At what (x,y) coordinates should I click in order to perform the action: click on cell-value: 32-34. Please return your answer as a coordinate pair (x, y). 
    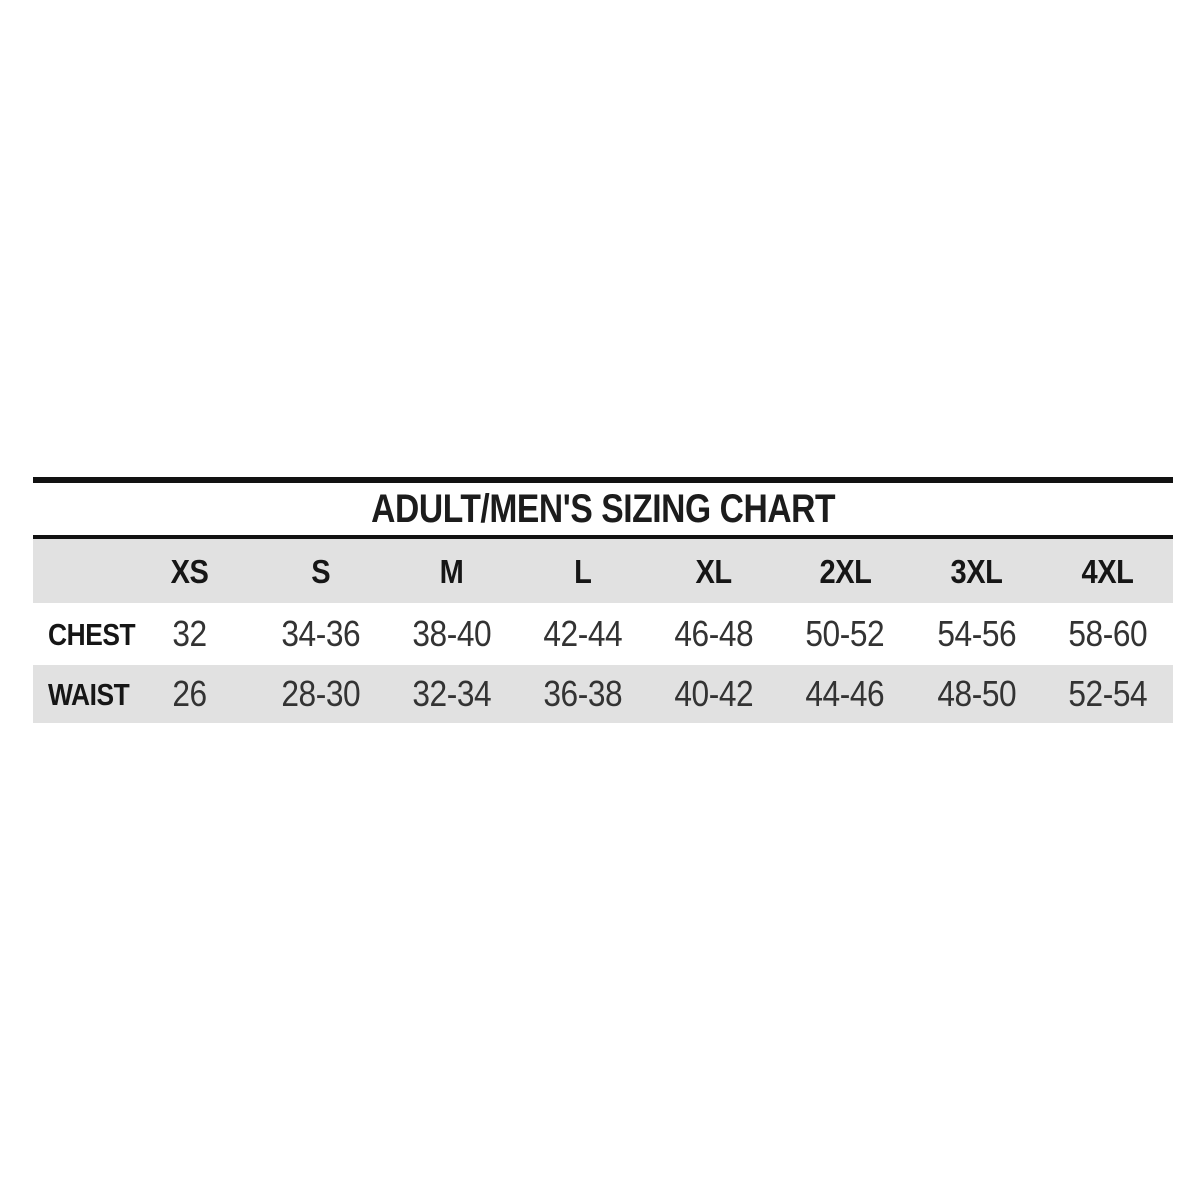
    Looking at the image, I should click on (452, 693).